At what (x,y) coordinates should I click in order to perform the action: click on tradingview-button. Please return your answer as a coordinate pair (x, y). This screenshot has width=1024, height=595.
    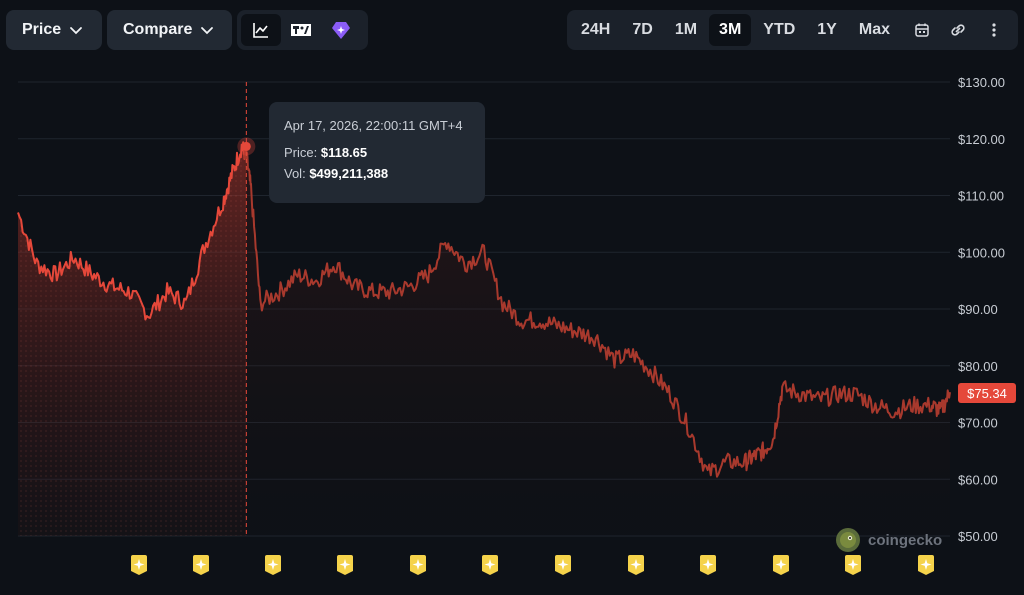
    Looking at the image, I should click on (301, 30).